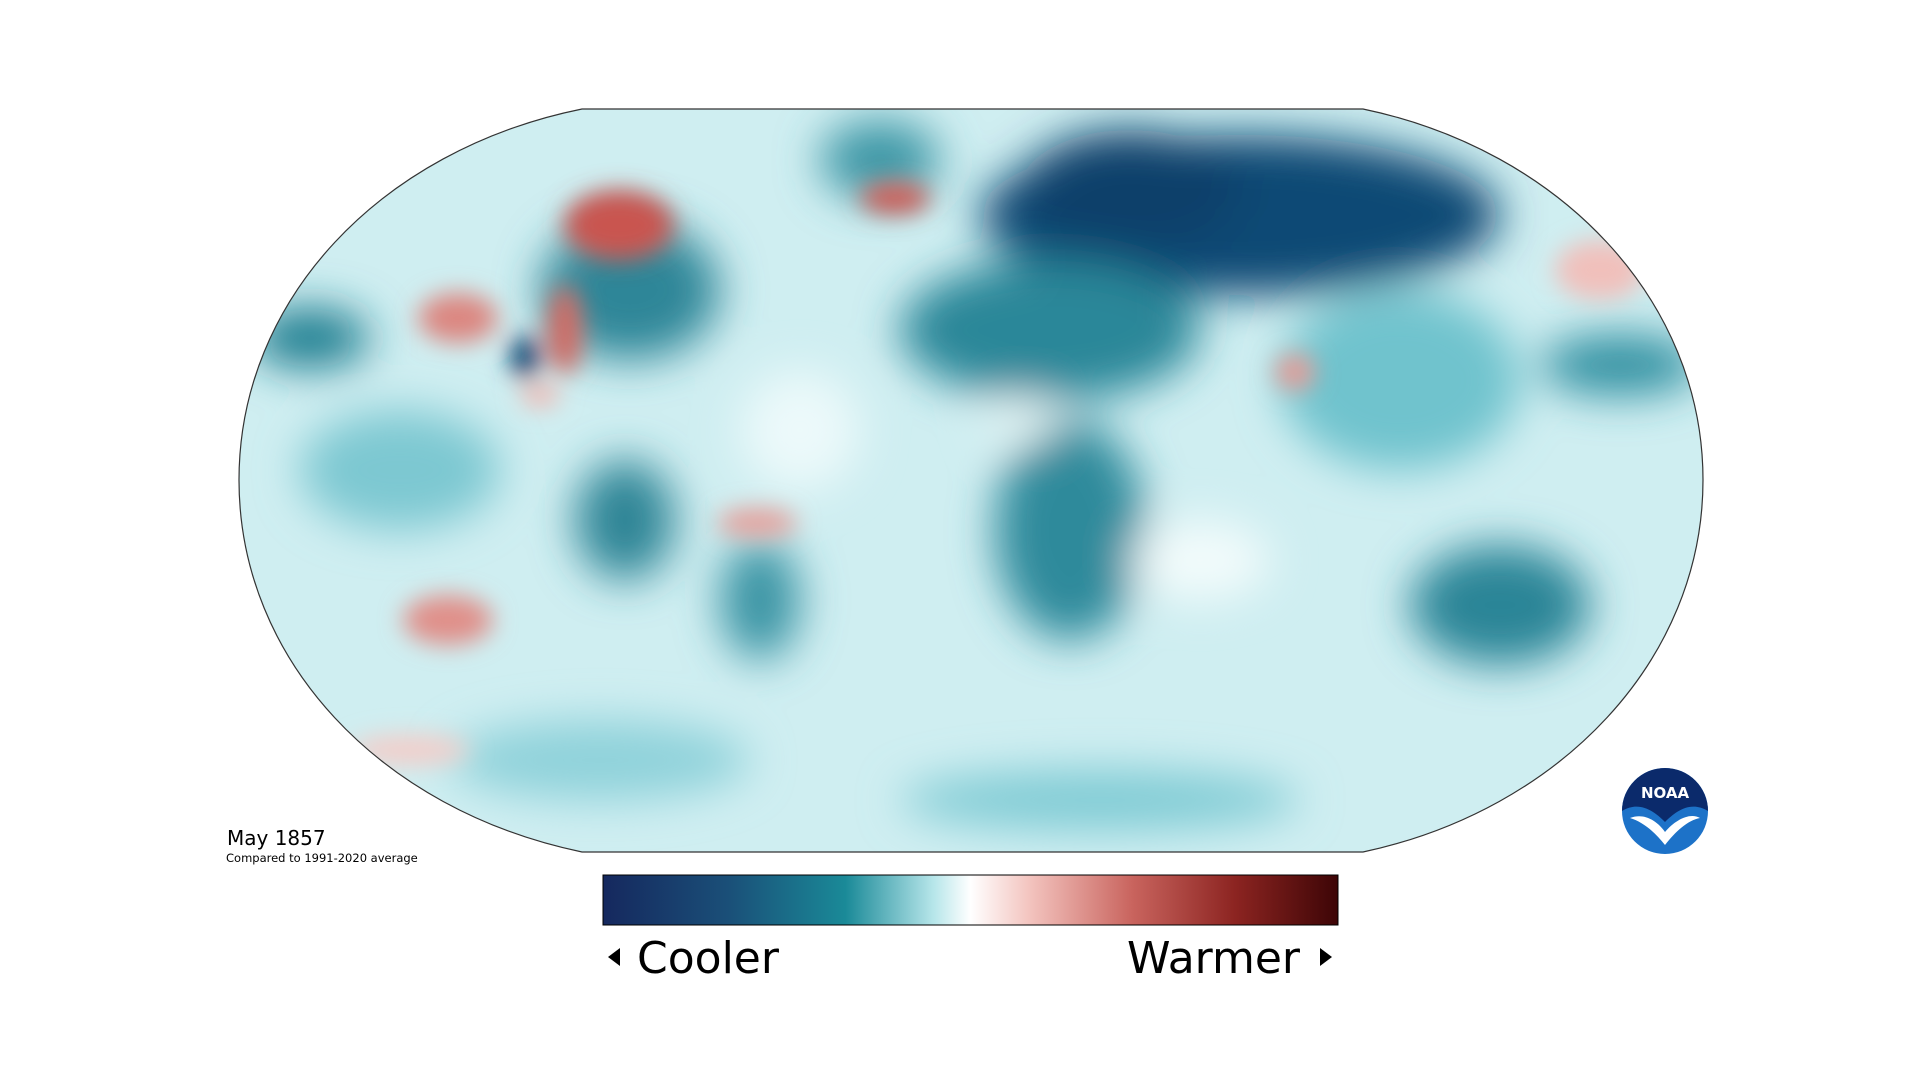  Describe the element at coordinates (1326, 957) in the screenshot. I see `arrow-right` at that location.